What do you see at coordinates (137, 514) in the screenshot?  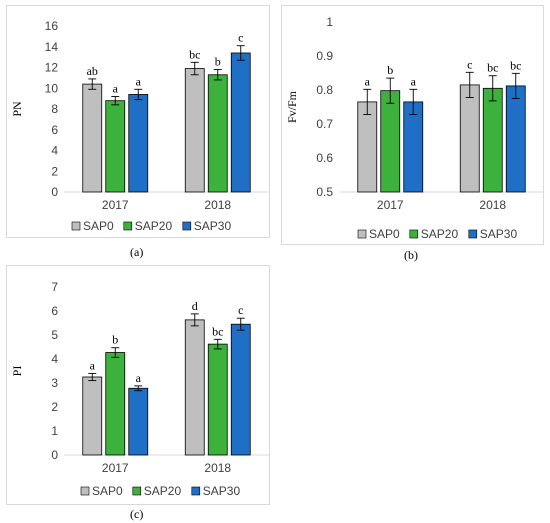 I see `caption-c: (c)` at bounding box center [137, 514].